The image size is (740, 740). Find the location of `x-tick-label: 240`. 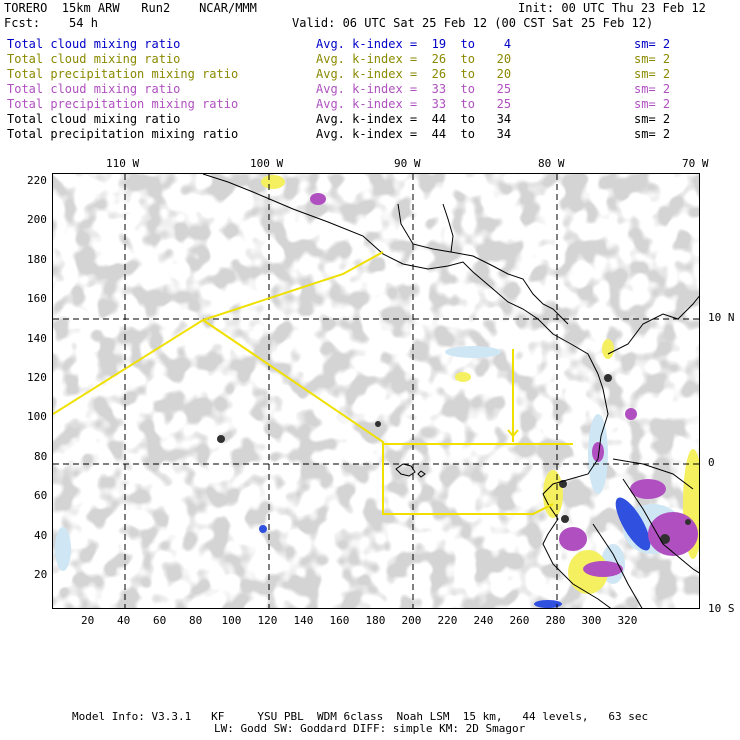

x-tick-label: 240 is located at coordinates (483, 620).